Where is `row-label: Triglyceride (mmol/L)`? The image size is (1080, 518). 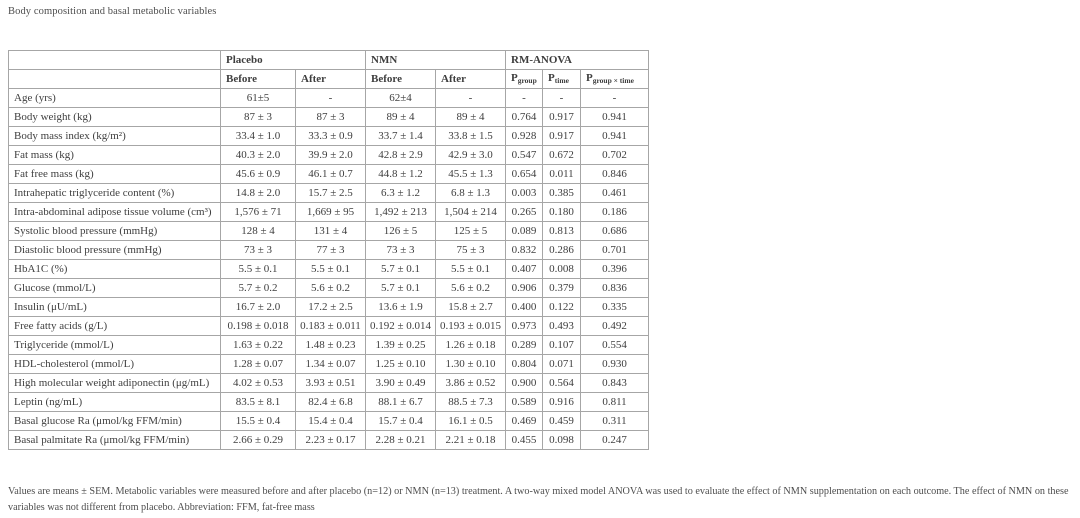 row-label: Triglyceride (mmol/L) is located at coordinates (114, 345).